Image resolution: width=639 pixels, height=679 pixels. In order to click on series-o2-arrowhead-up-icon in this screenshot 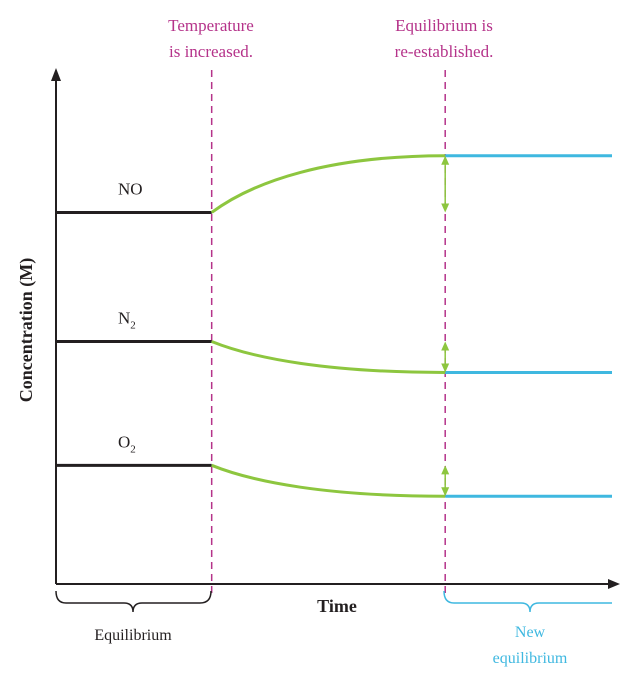, I will do `click(445, 470)`.